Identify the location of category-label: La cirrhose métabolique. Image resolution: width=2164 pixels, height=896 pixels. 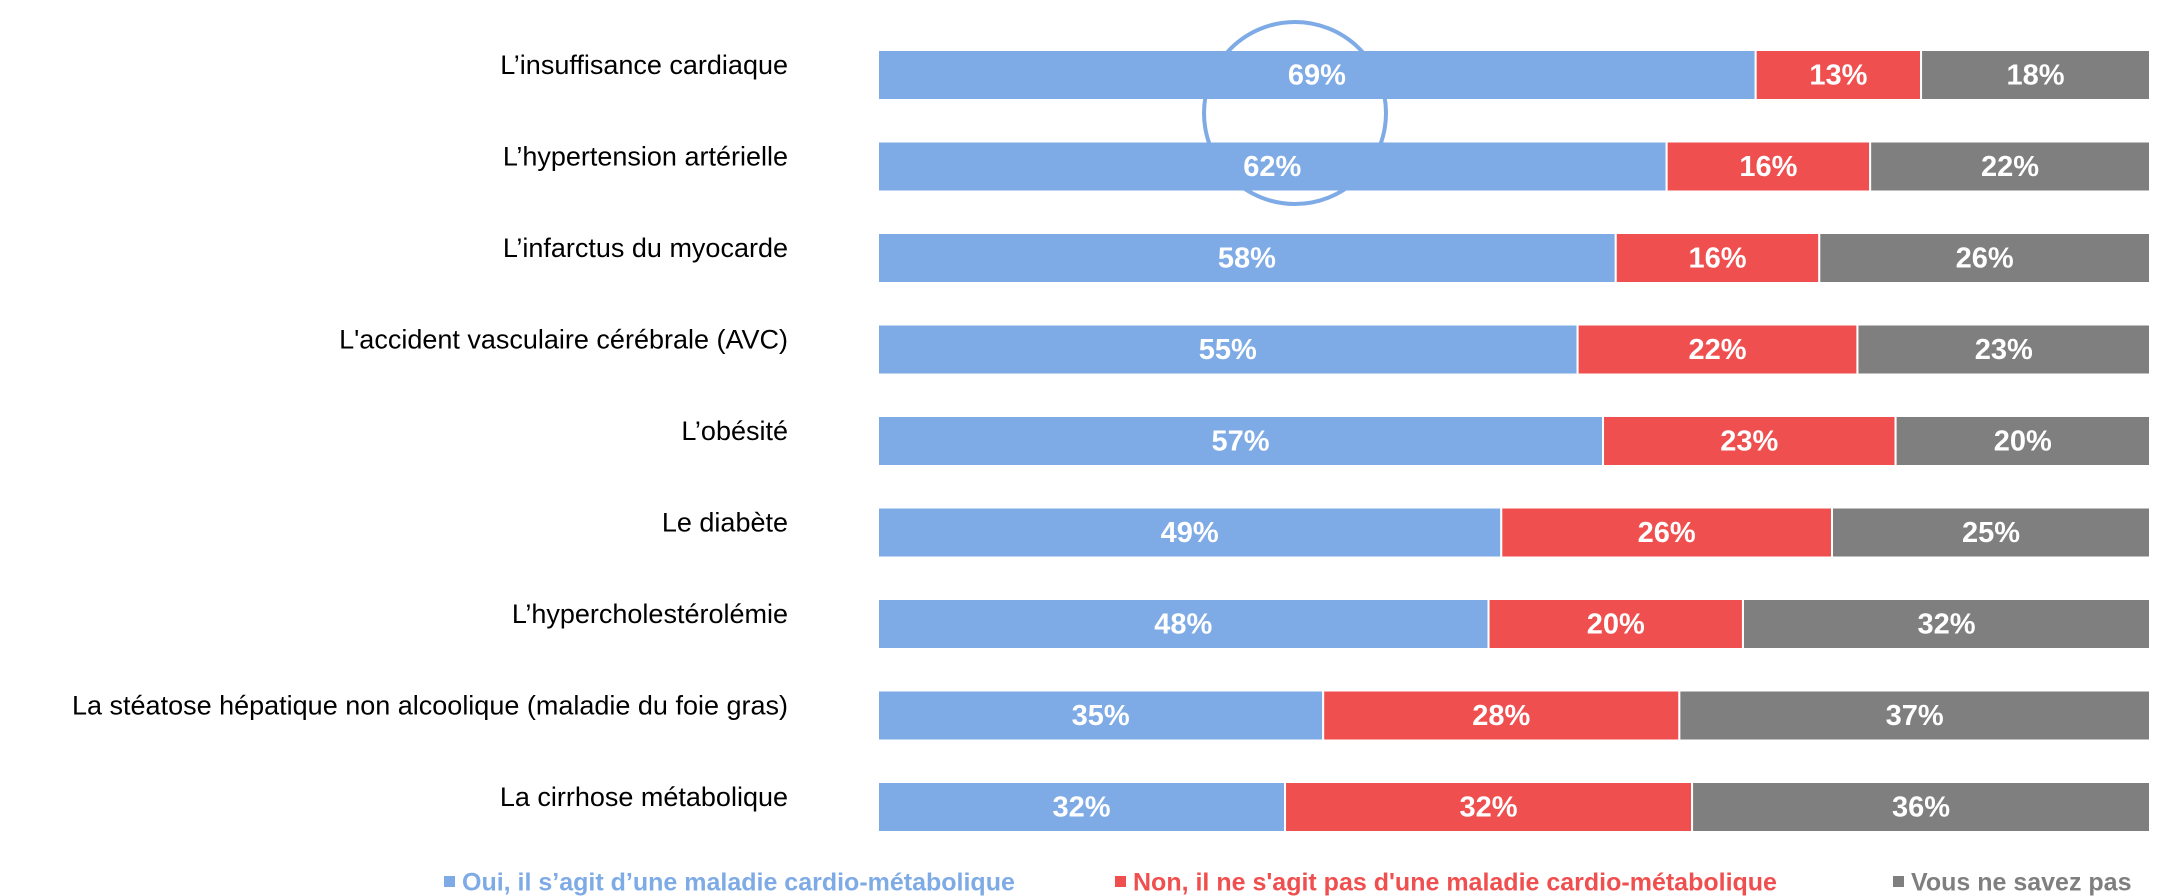
(644, 797).